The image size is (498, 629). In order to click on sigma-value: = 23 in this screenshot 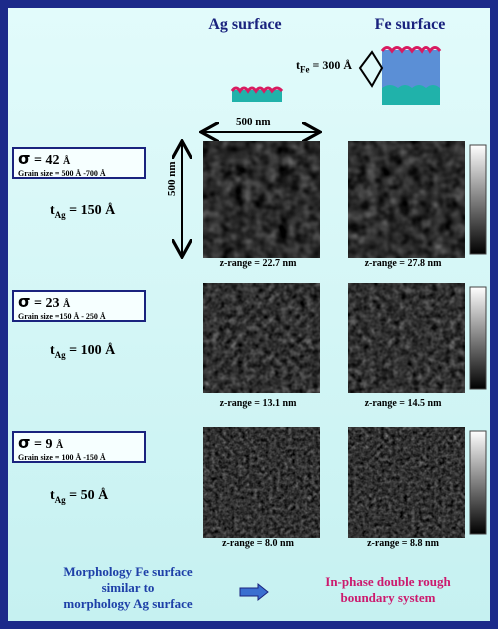, I will do `click(46, 303)`.